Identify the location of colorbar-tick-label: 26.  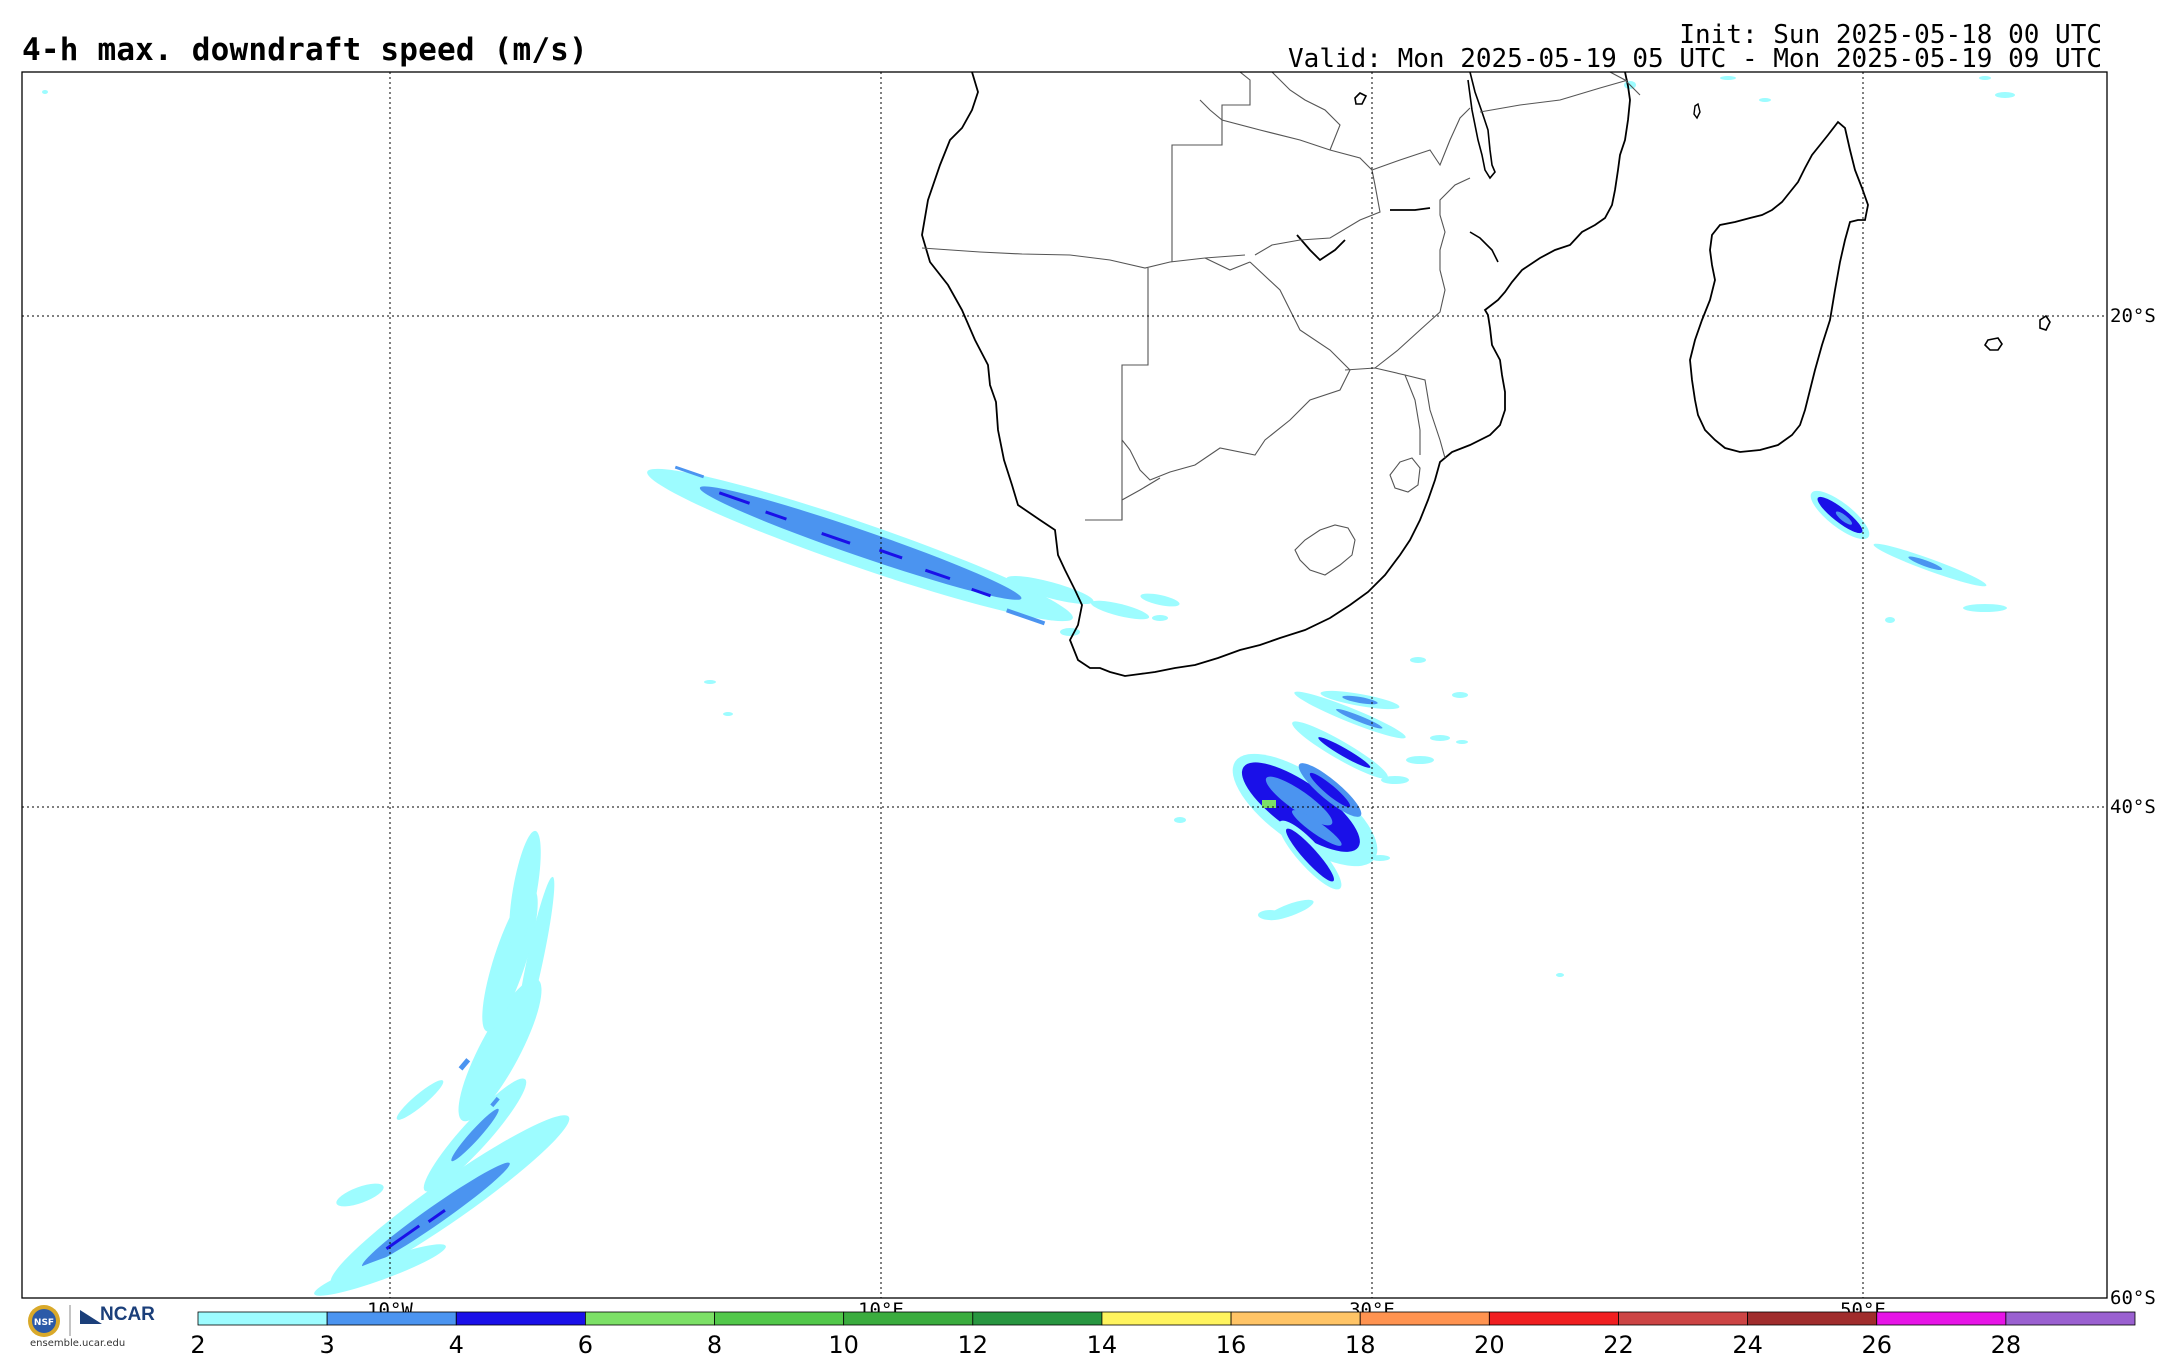
(1876, 1342).